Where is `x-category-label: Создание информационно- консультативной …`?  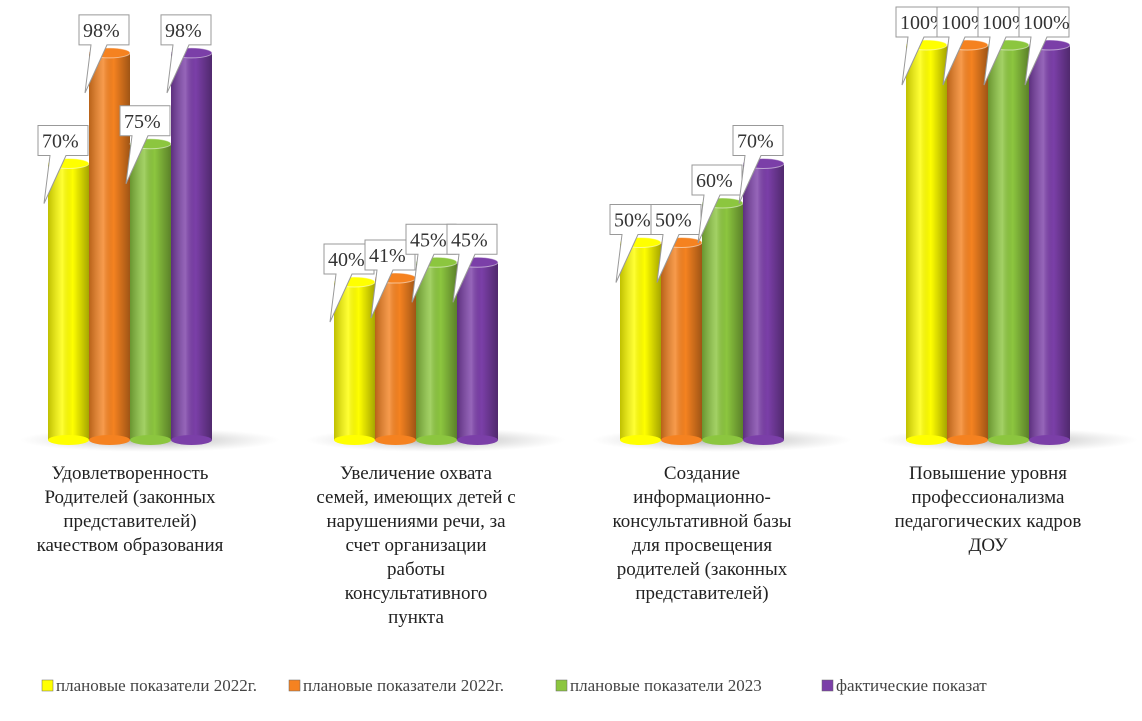 x-category-label: Создание информационно- консультативной … is located at coordinates (702, 533).